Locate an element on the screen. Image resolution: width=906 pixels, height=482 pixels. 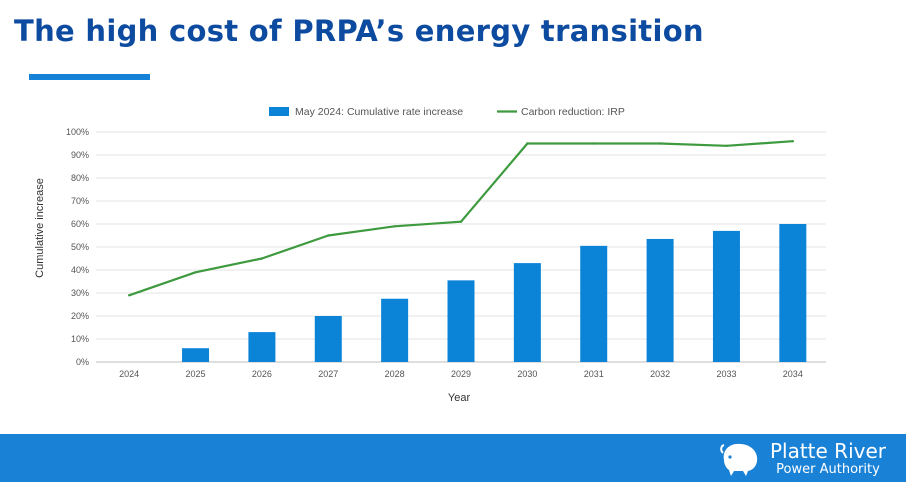
x-tick-label: 2032 is located at coordinates (660, 374).